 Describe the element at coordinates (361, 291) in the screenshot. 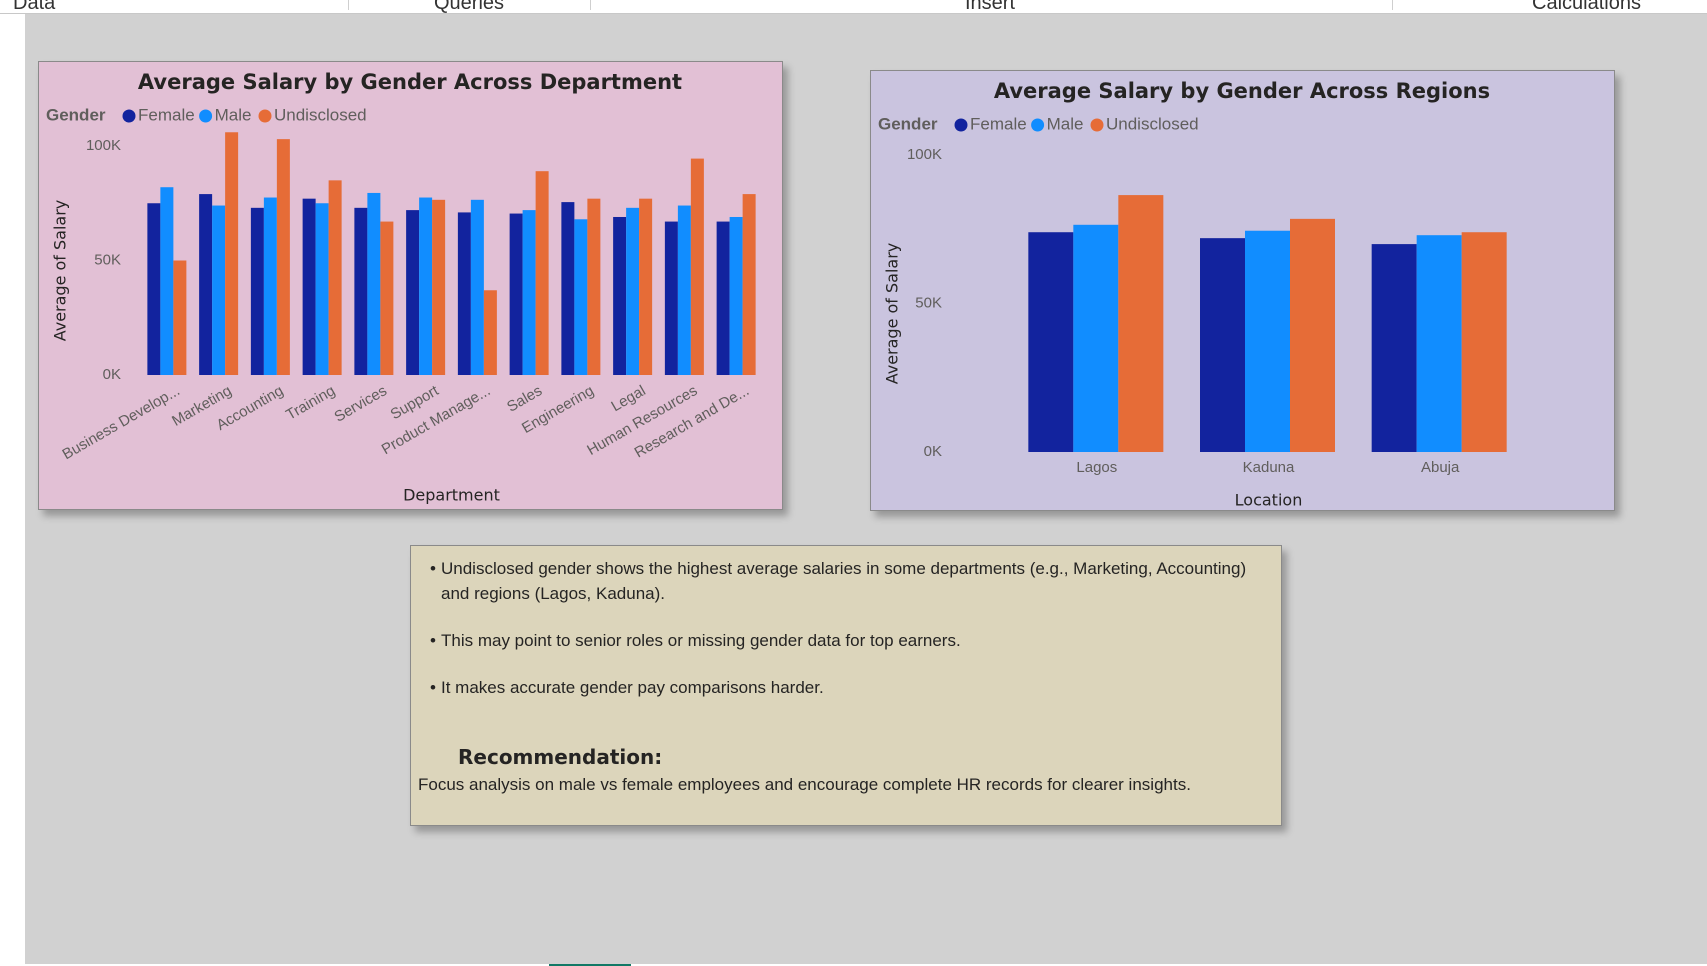

I see `dept-bar-services-female` at that location.